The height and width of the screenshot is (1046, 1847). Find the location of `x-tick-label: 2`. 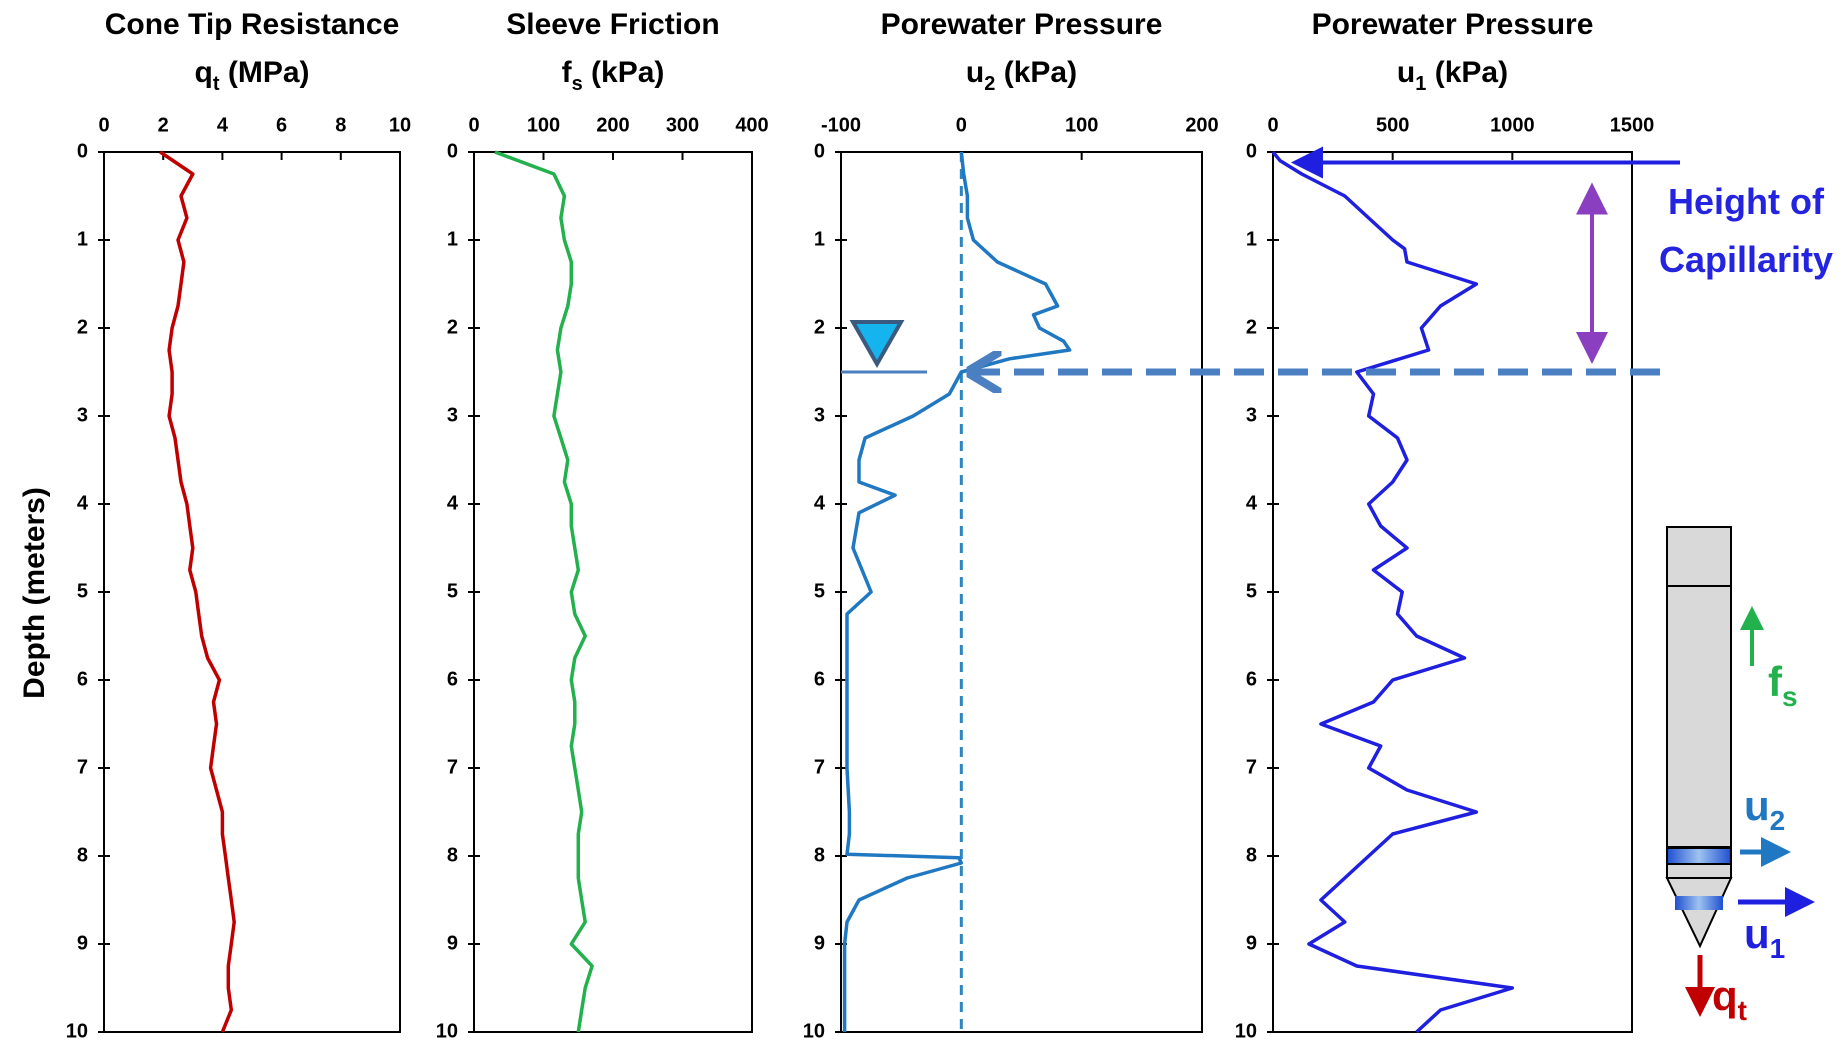

x-tick-label: 2 is located at coordinates (163, 125).